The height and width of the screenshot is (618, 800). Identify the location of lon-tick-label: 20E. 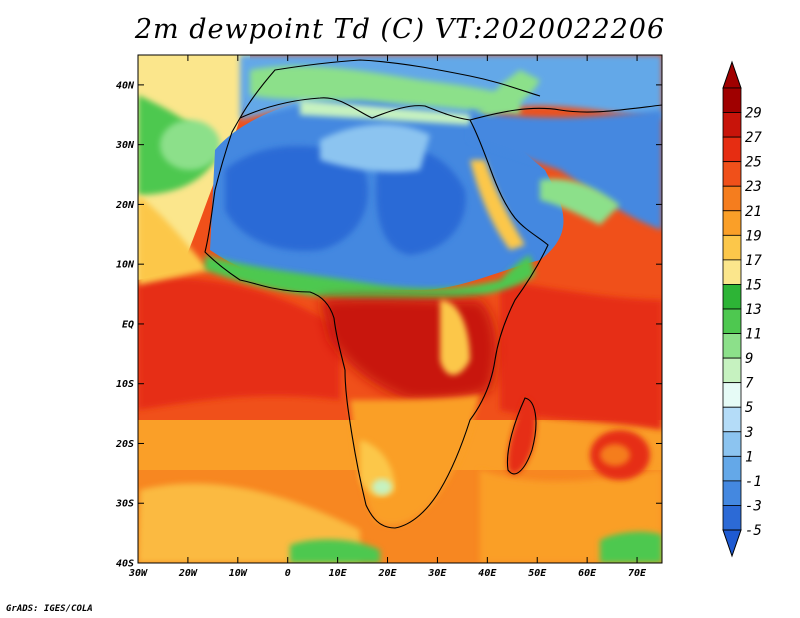
(387, 573).